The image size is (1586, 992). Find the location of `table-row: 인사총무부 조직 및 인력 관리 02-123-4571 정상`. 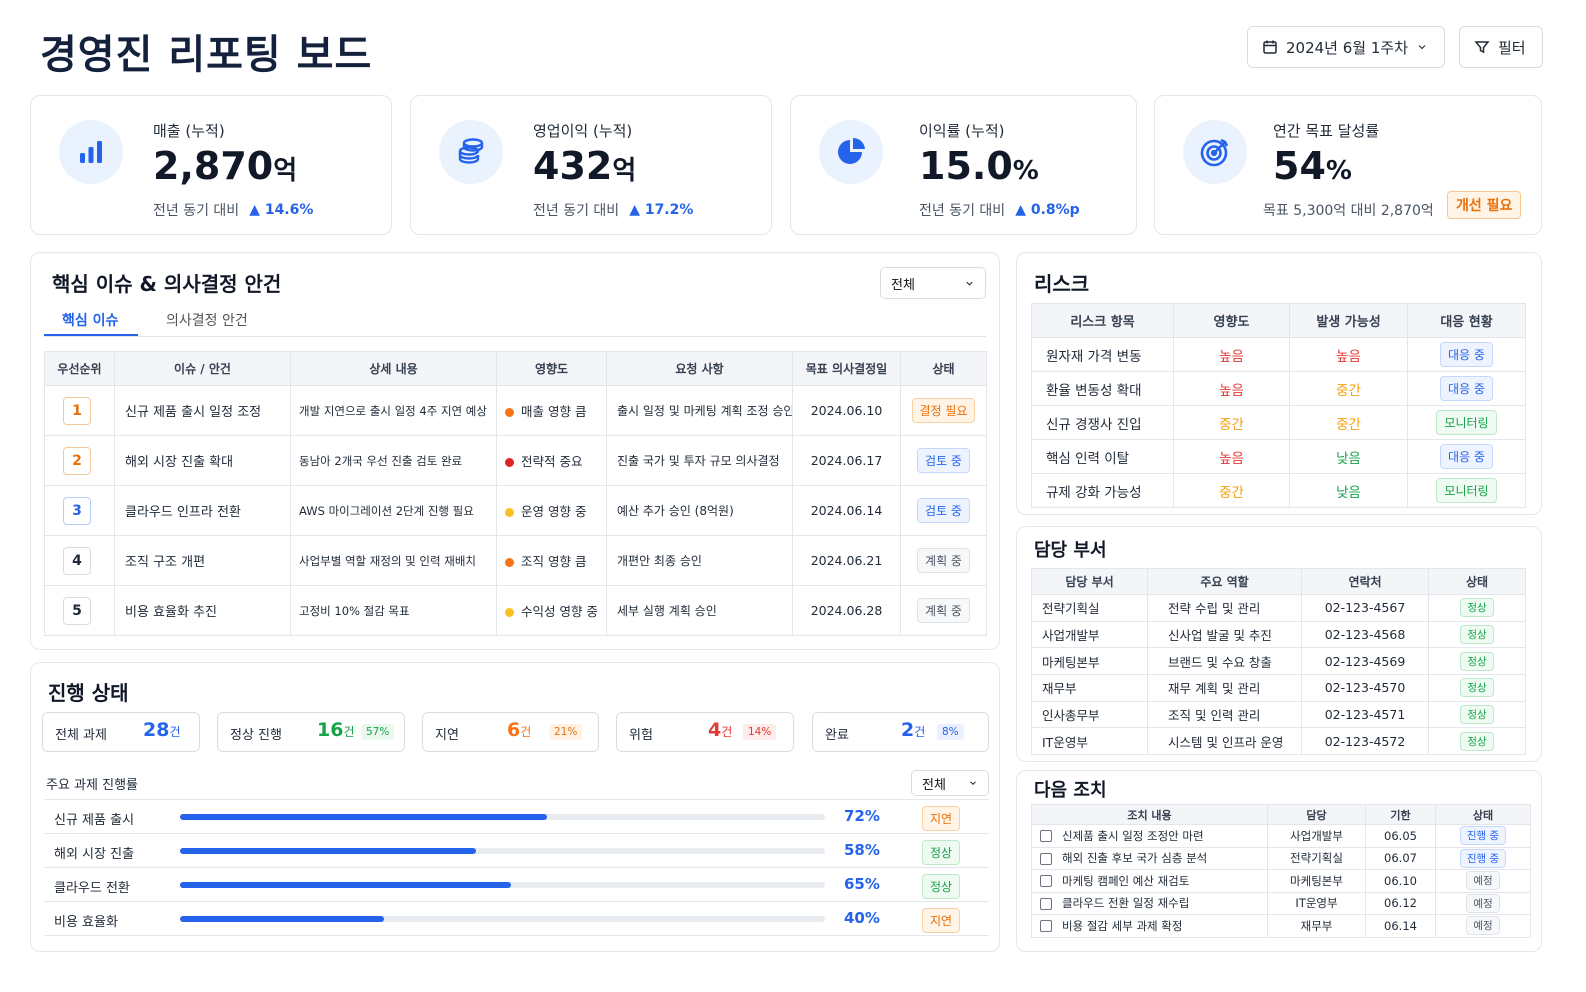

table-row: 인사총무부 조직 및 인력 관리 02-123-4571 정상 is located at coordinates (1278, 714).